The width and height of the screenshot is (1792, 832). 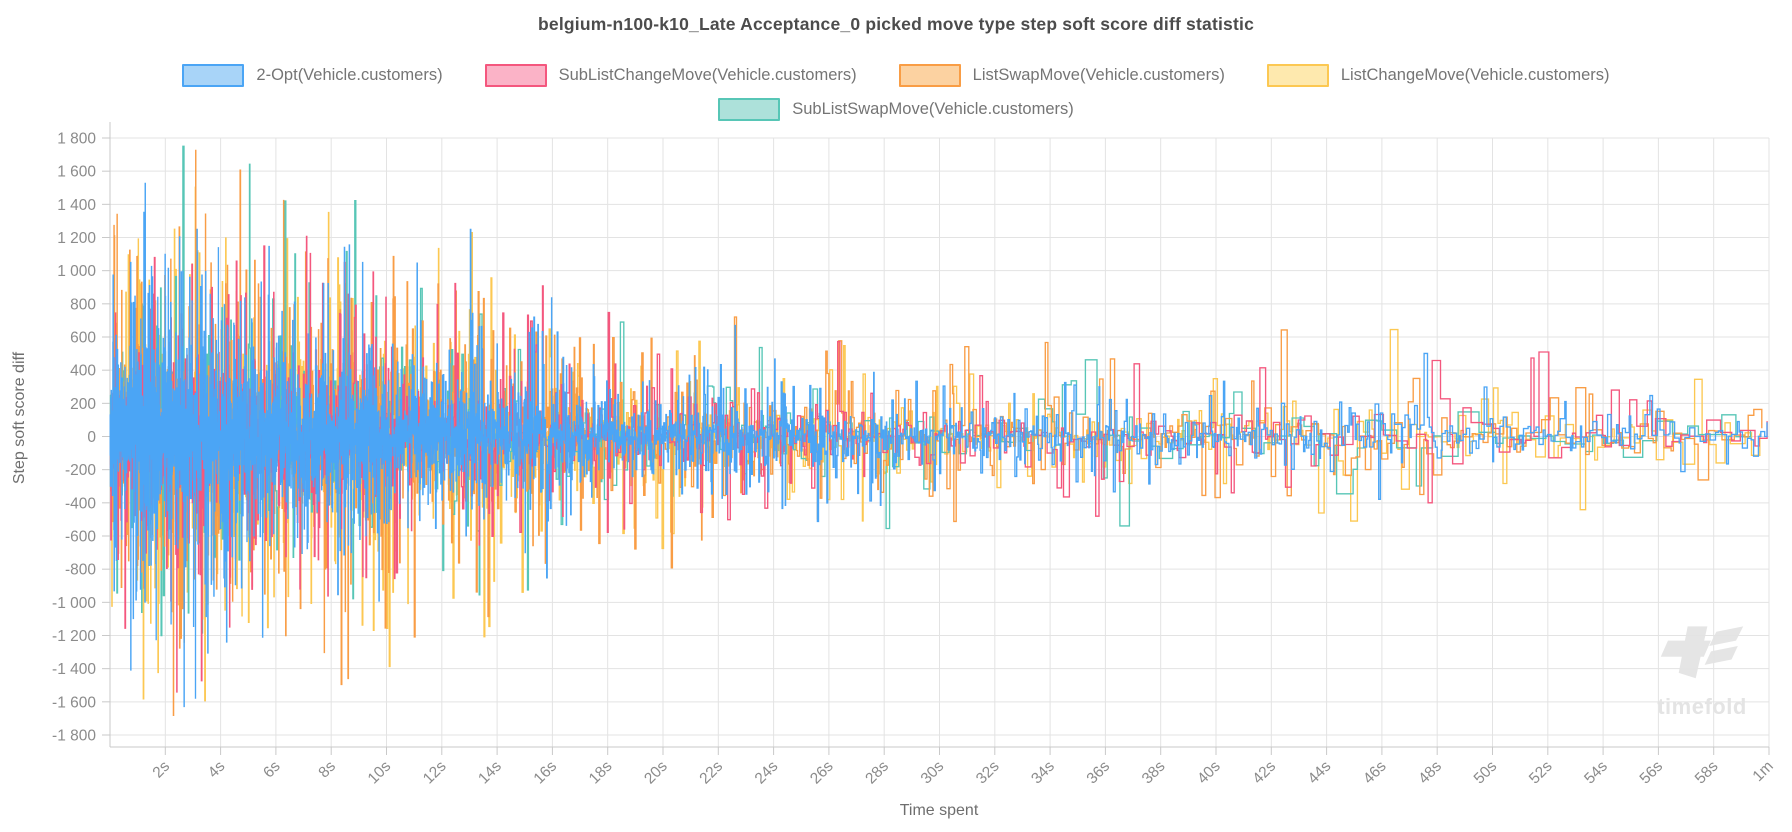 I want to click on x-tick-label: 12s, so click(x=435, y=773).